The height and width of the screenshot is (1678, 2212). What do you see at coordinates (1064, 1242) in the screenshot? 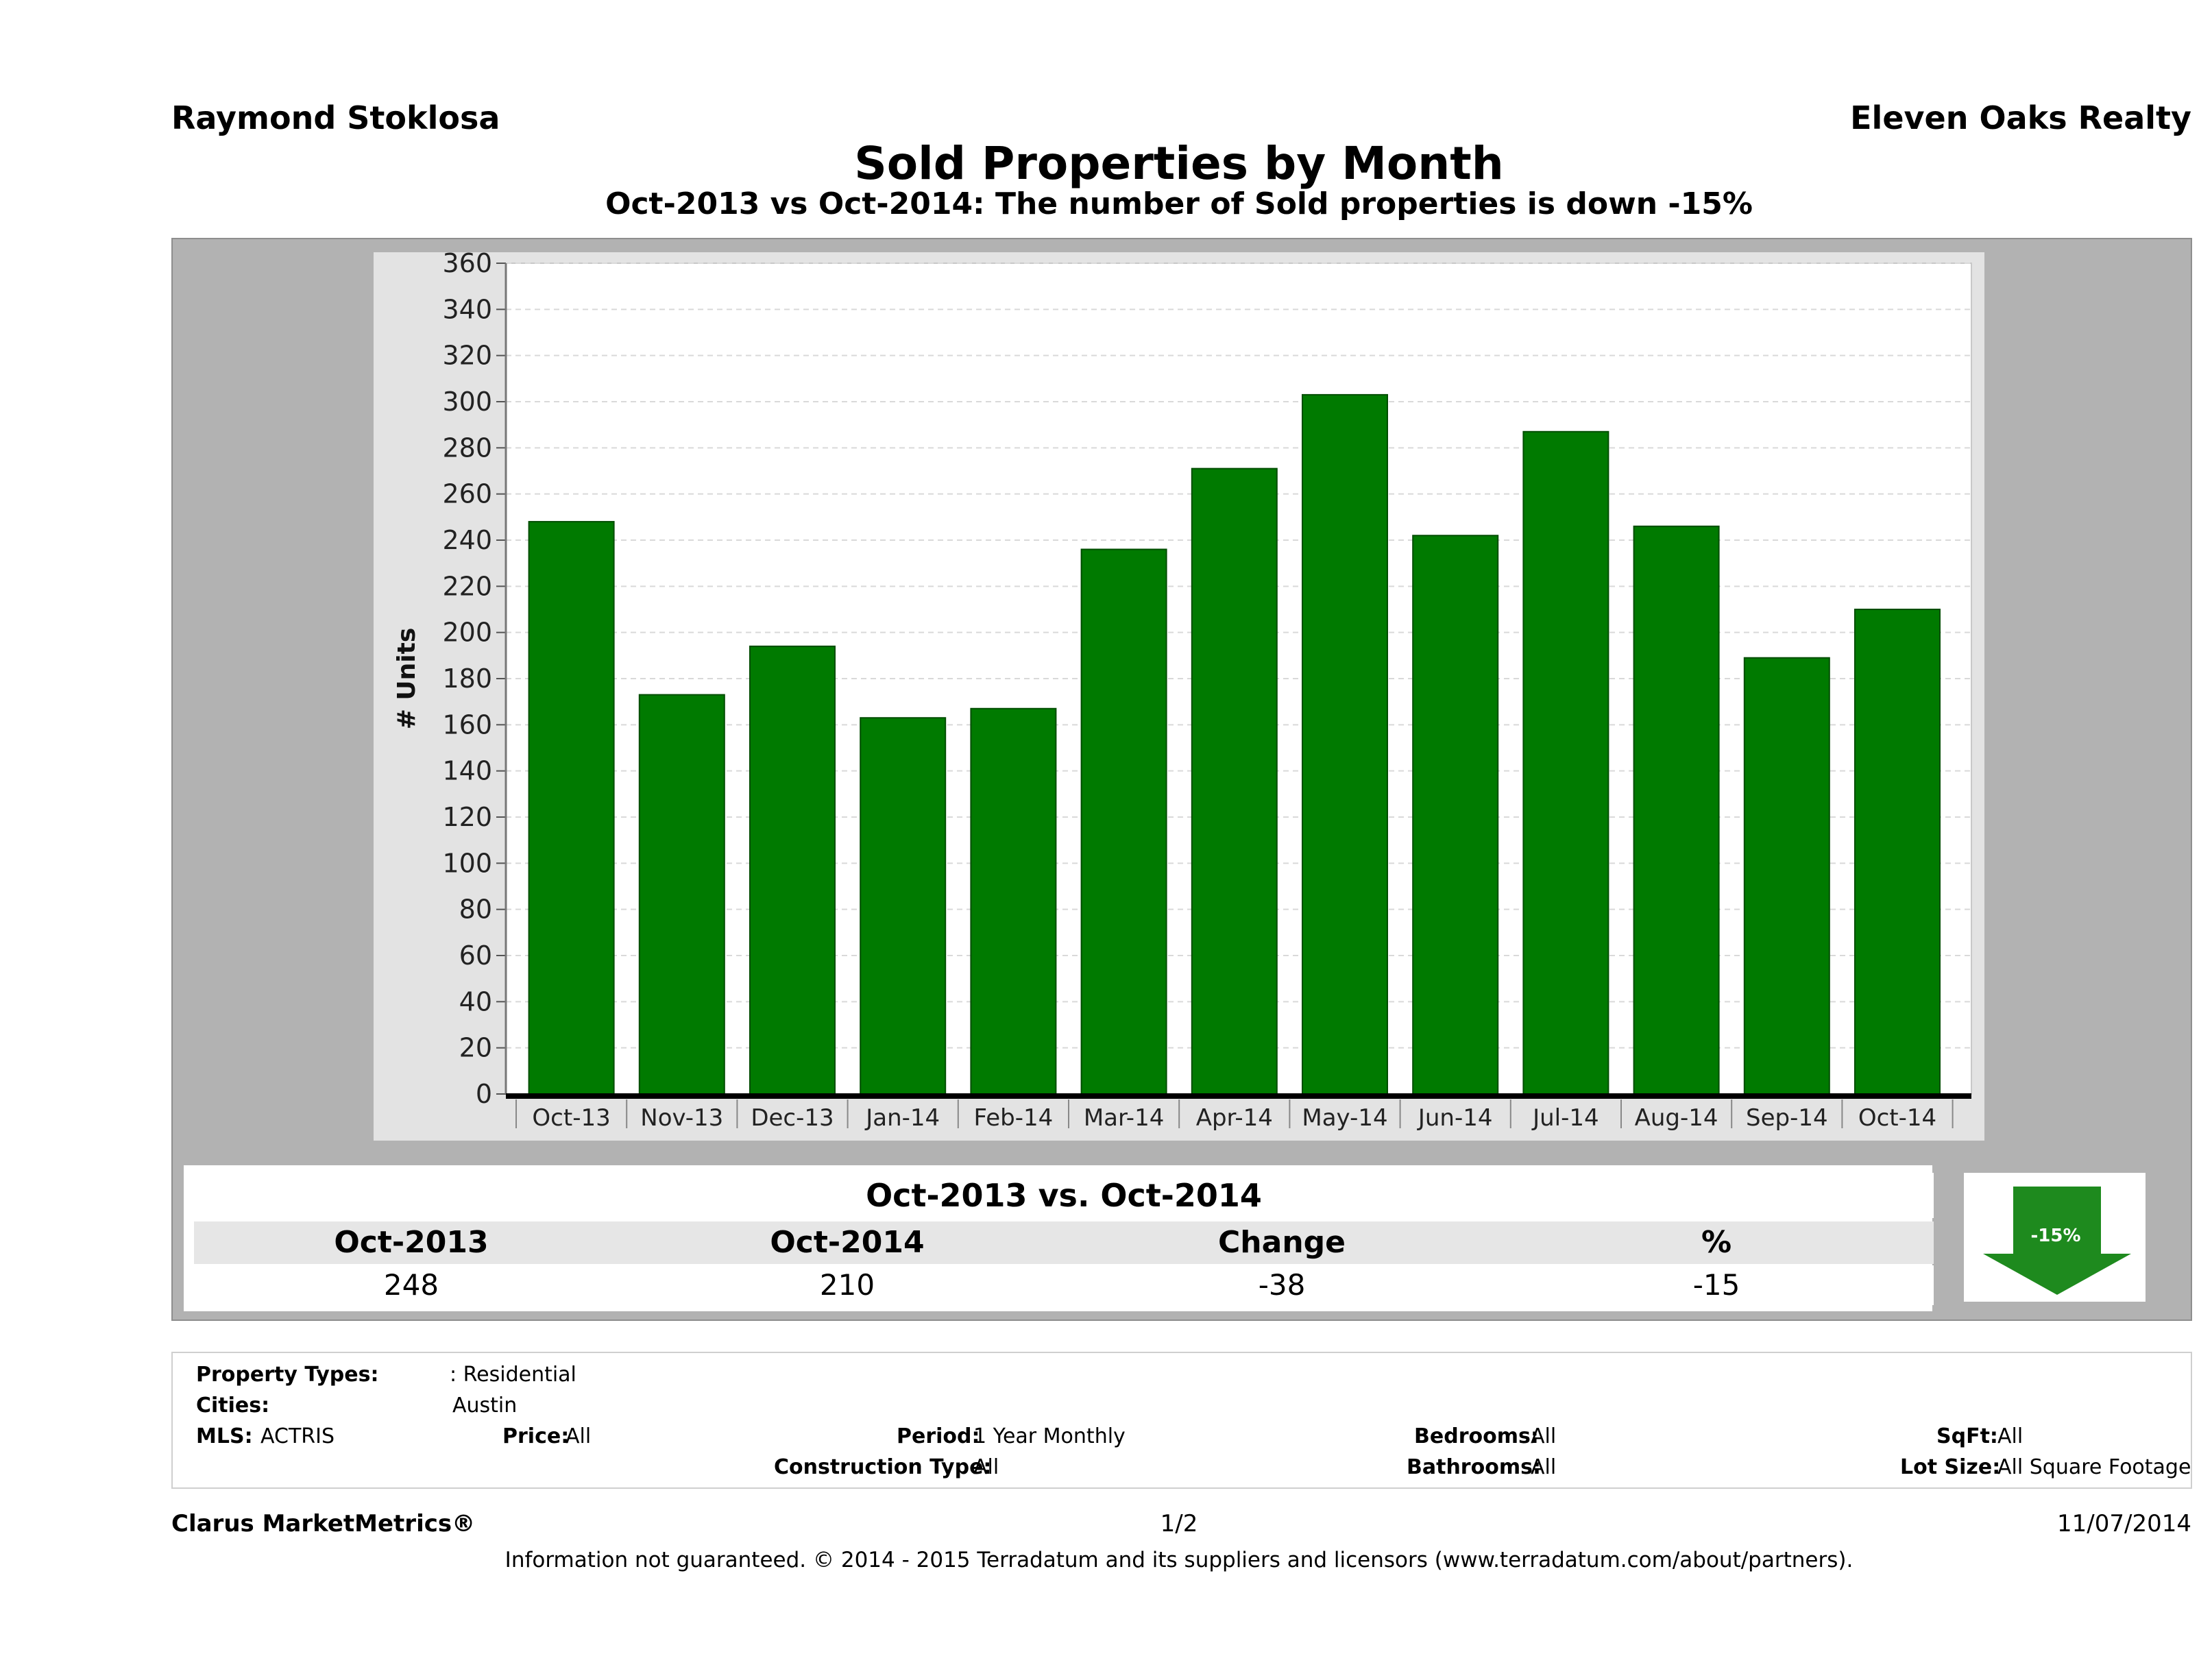
I see `summary-header-row: Oct-2013 Oct-2014 Change %` at bounding box center [1064, 1242].